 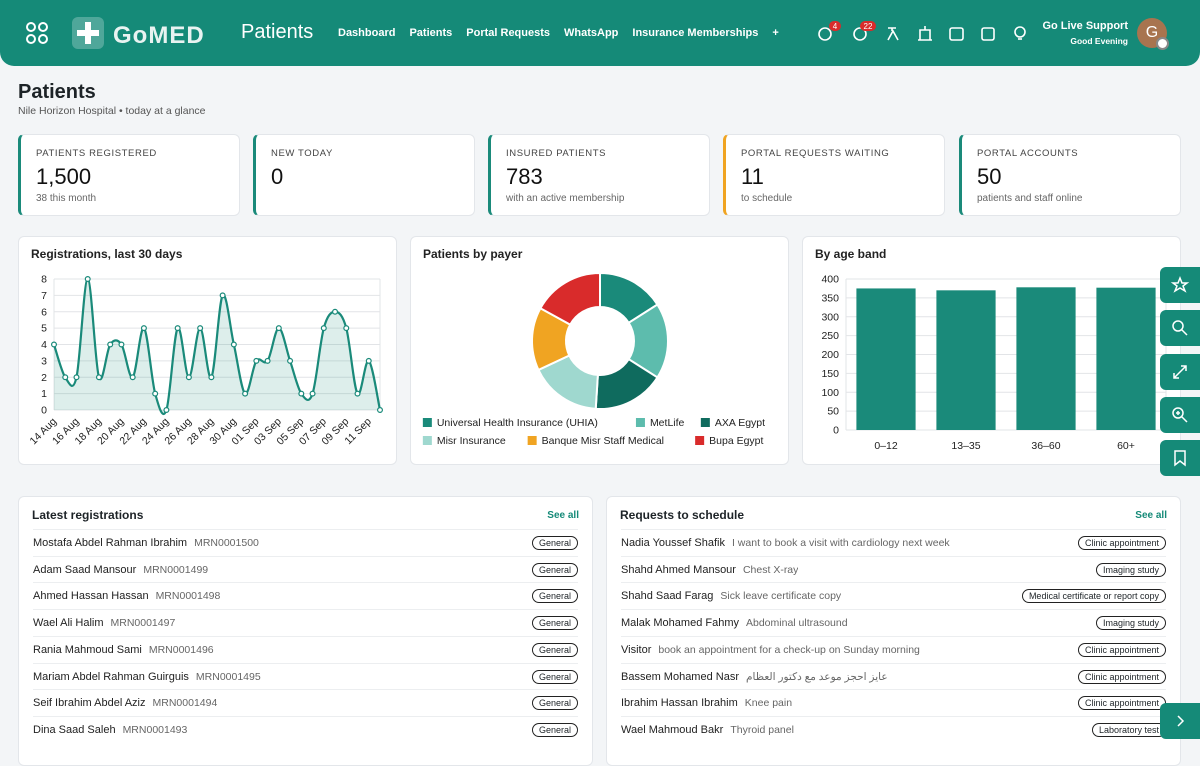 I want to click on nav-item: Dashboard, so click(x=367, y=33).